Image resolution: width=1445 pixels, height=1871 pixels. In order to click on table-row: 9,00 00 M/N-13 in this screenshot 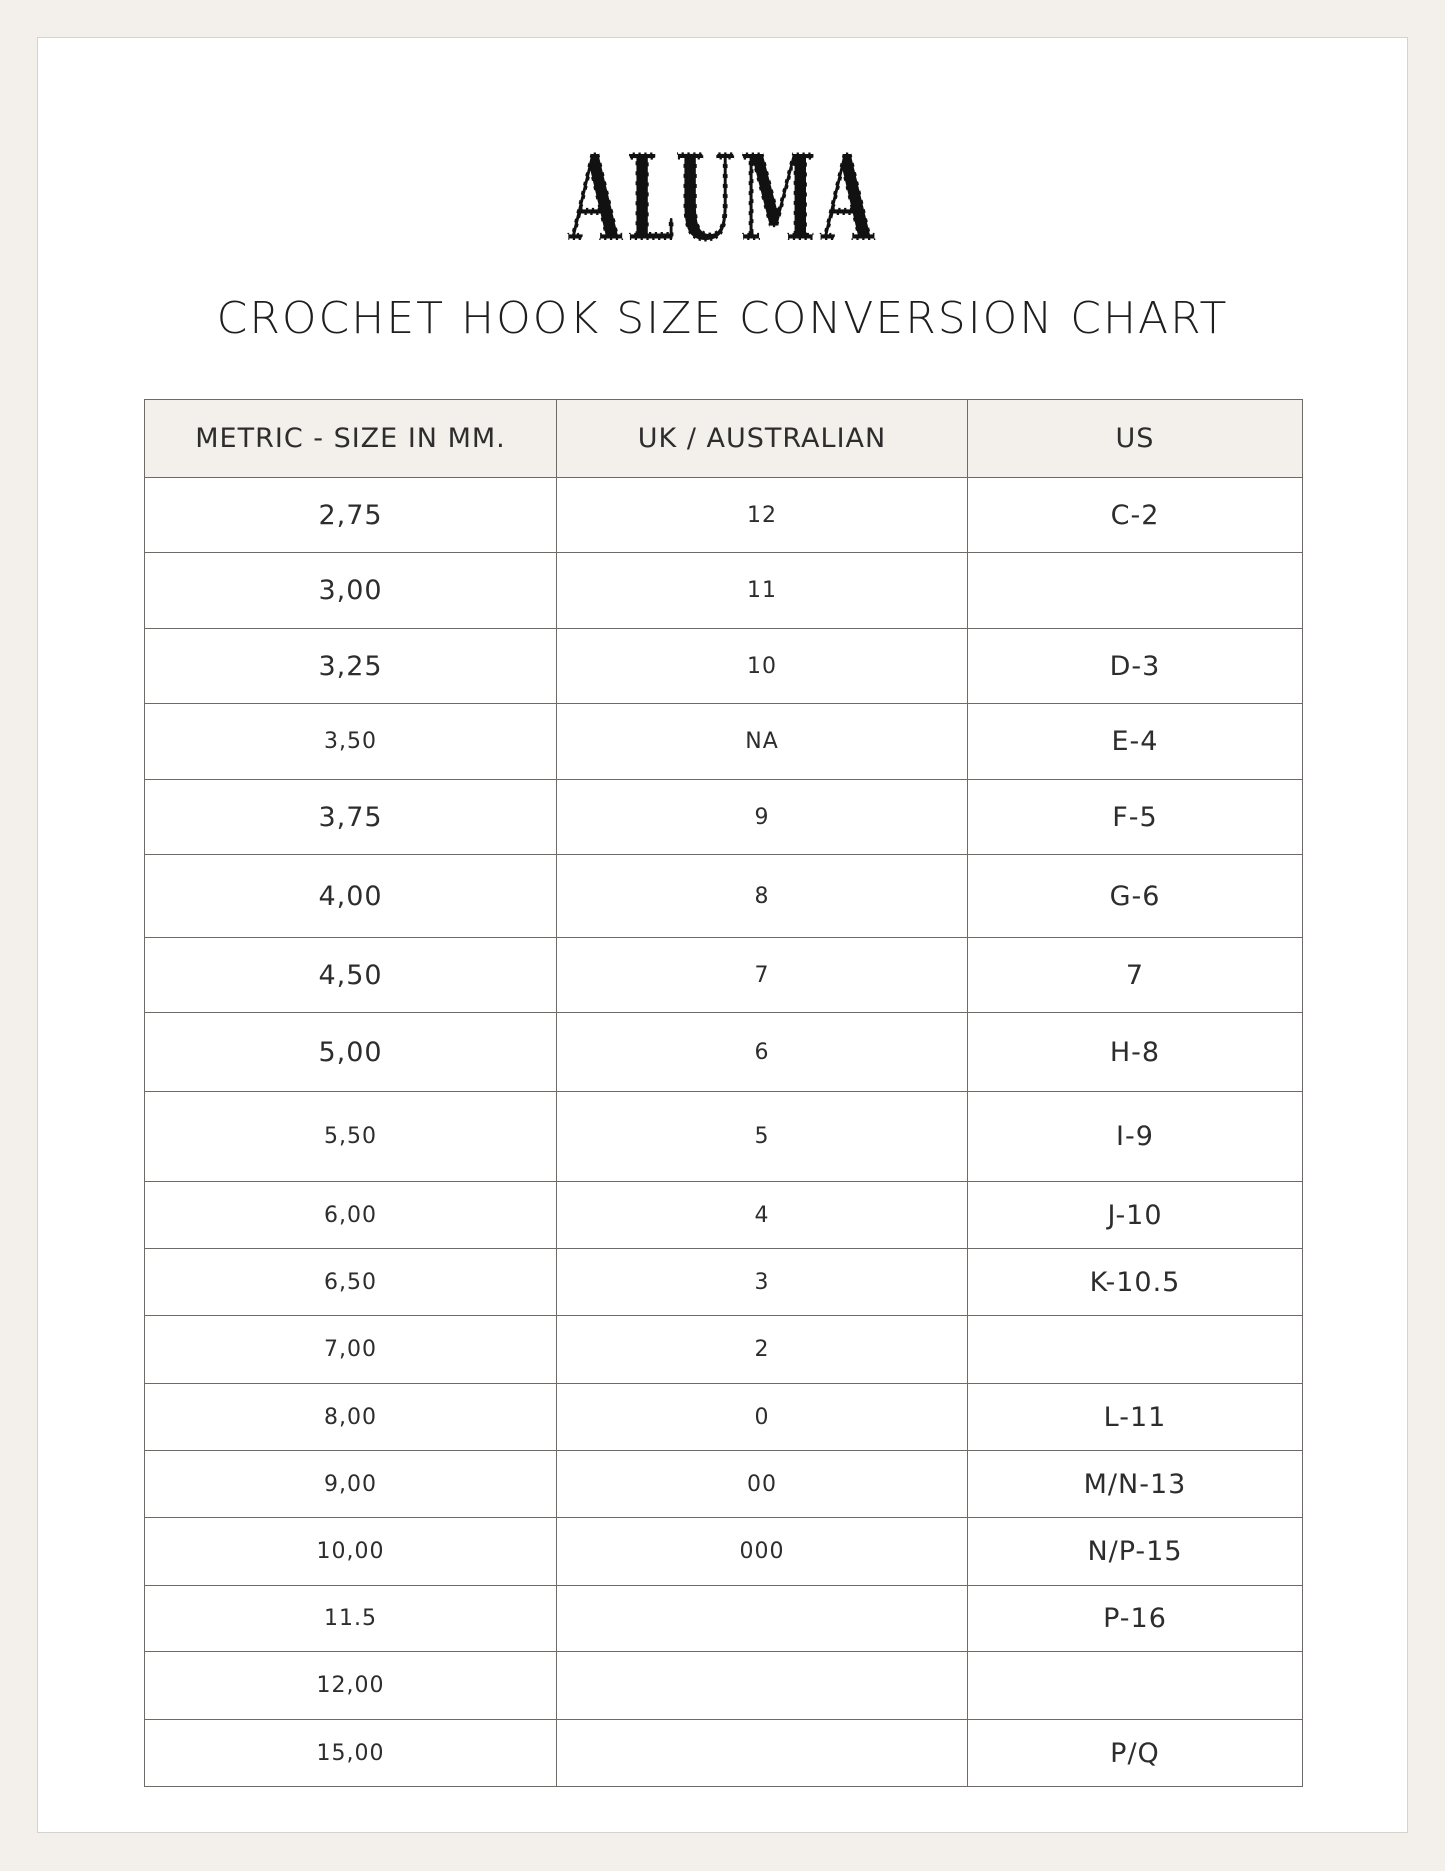, I will do `click(723, 1484)`.